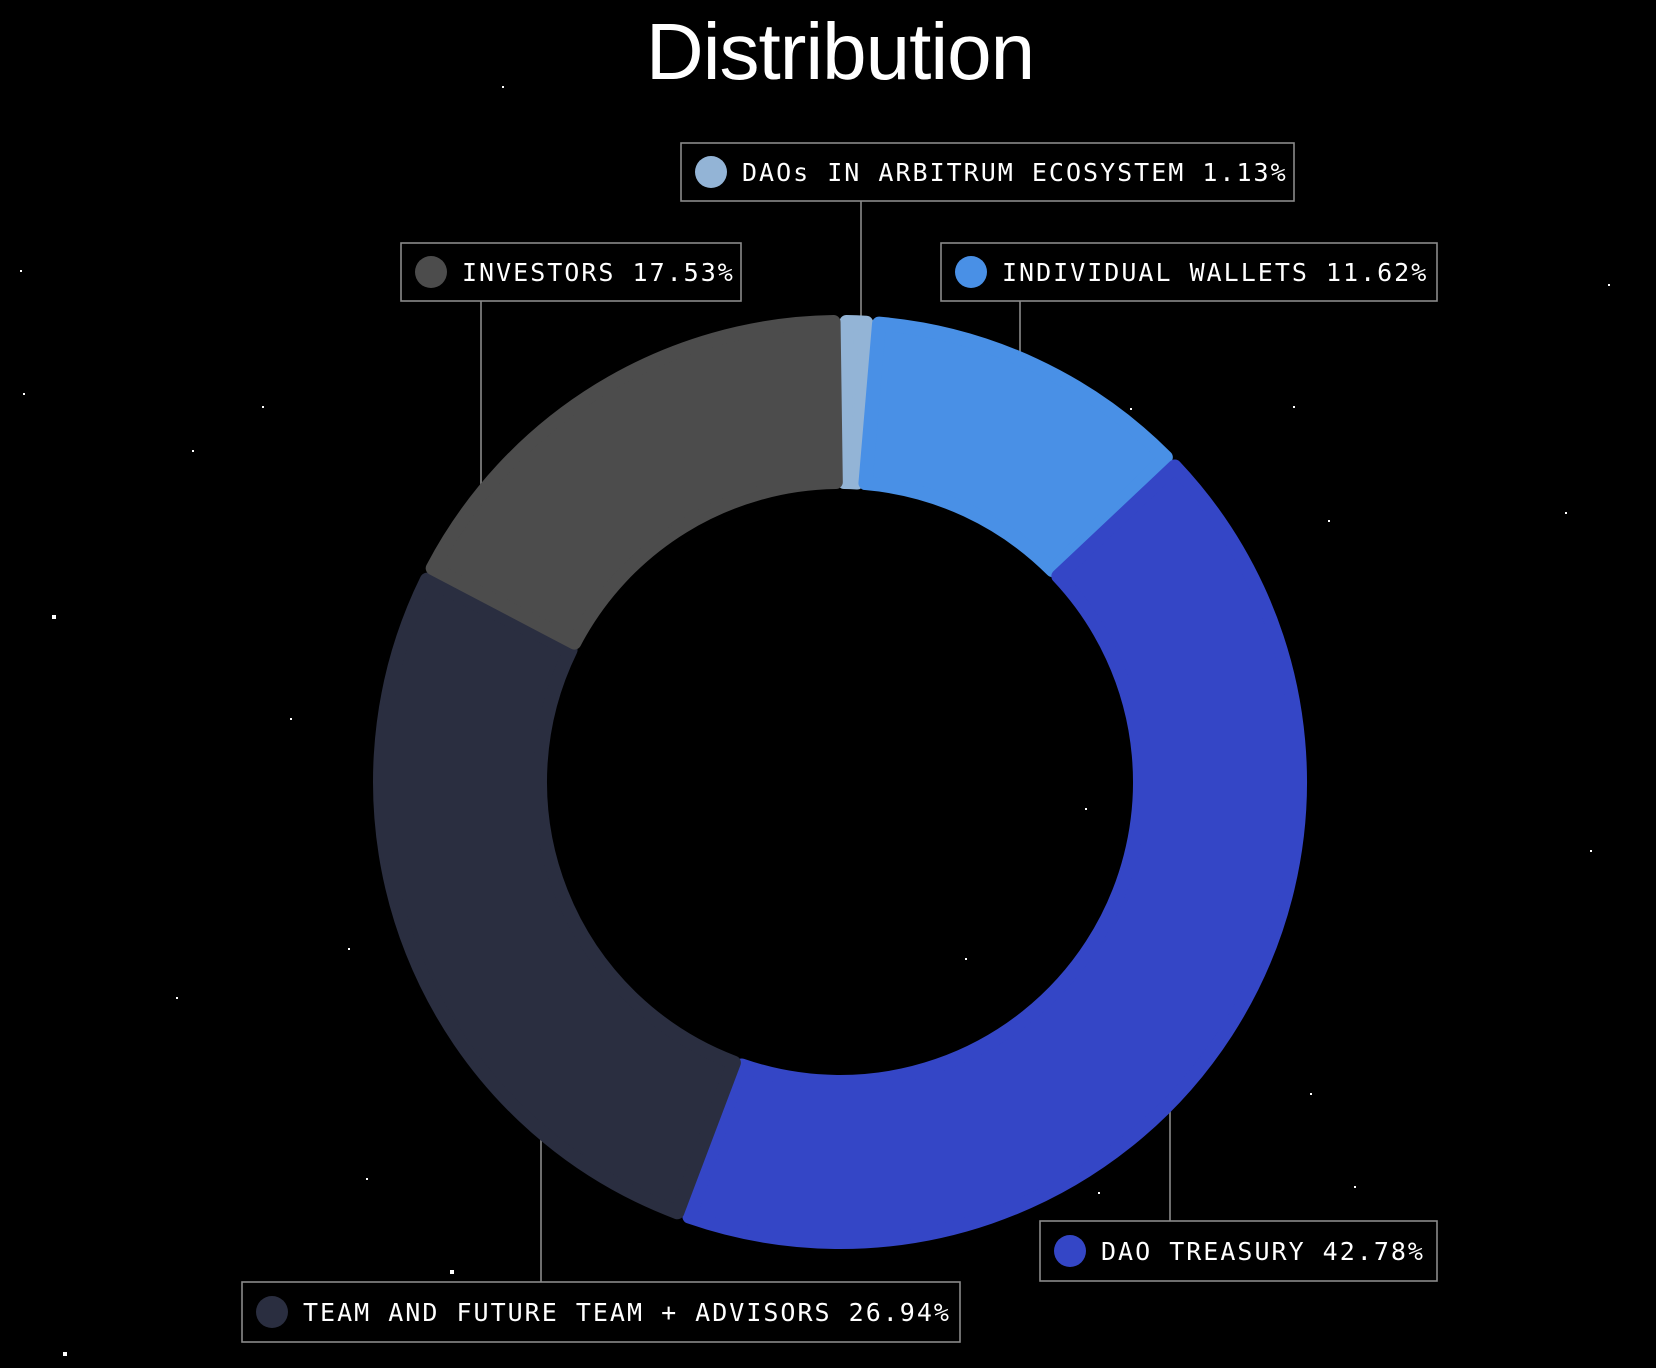 Image resolution: width=1656 pixels, height=1368 pixels. I want to click on callout-dao-treasury: DAO TREASURY 42.78%, so click(1238, 1251).